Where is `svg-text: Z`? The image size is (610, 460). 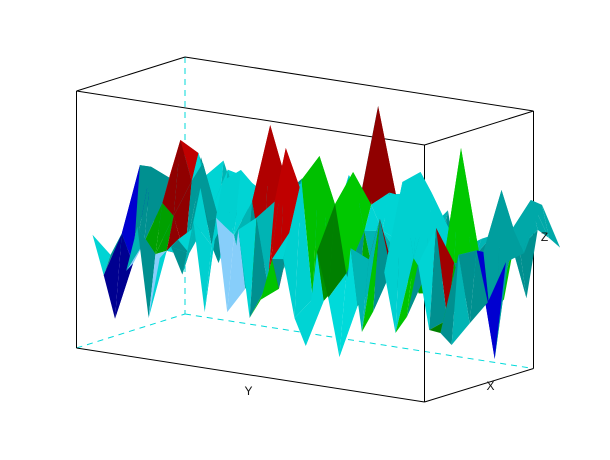
svg-text: Z is located at coordinates (544, 237).